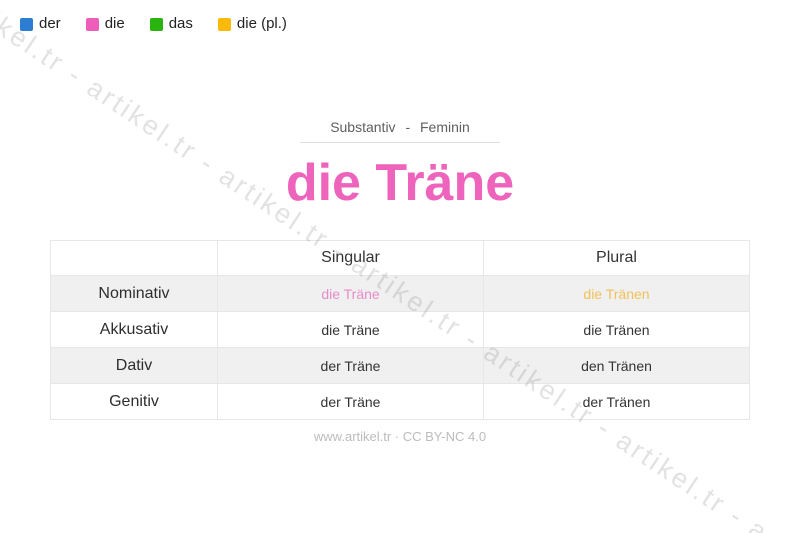 The height and width of the screenshot is (533, 800). I want to click on table-row-genitiv: Genitiv der Träne der Tränen, so click(400, 401).